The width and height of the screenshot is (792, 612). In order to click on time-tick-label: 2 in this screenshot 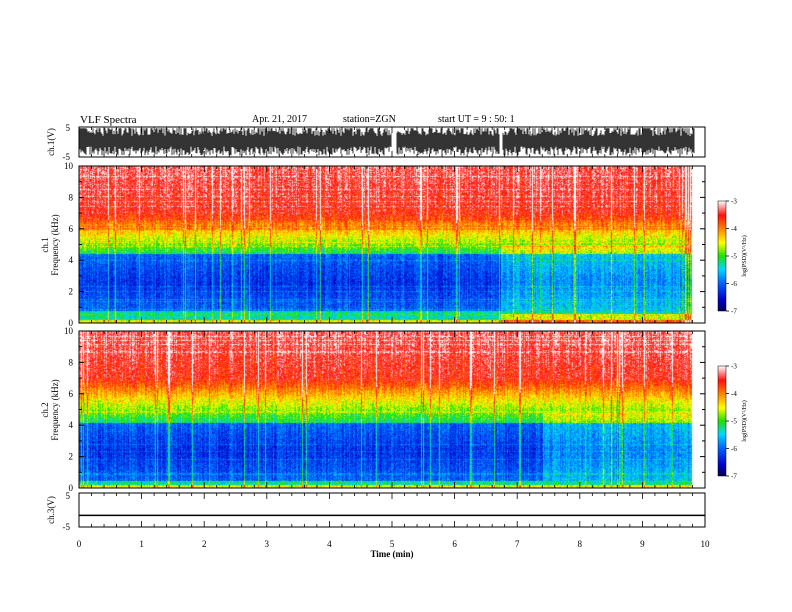, I will do `click(204, 544)`.